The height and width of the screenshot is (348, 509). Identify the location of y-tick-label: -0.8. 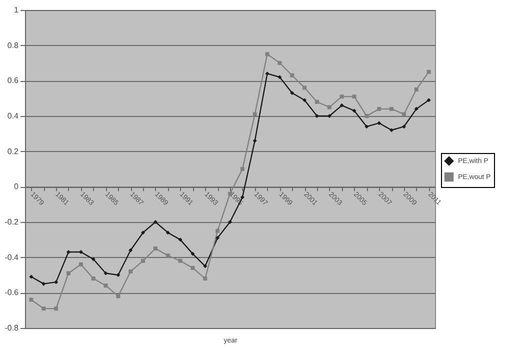
(12, 328).